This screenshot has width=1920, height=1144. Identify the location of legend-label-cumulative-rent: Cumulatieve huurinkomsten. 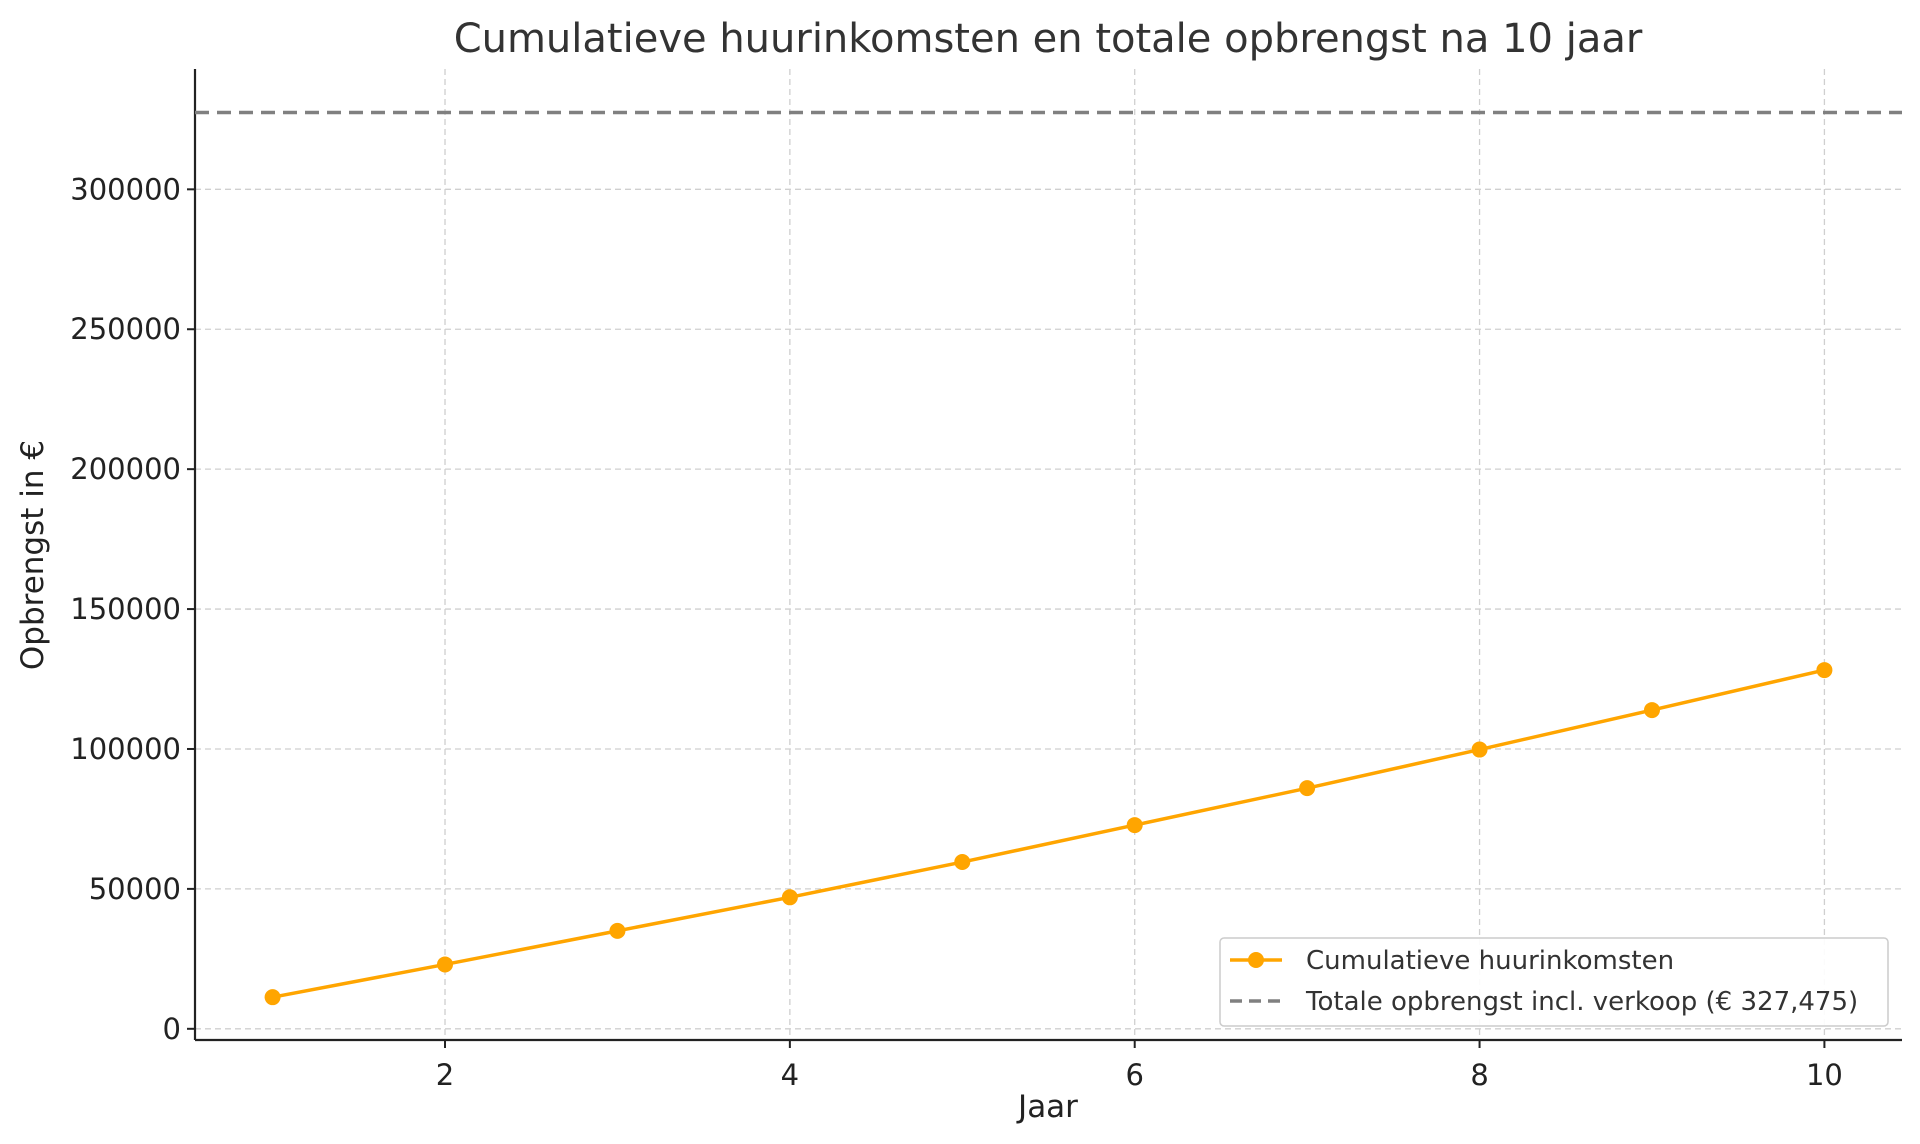
(1490, 961).